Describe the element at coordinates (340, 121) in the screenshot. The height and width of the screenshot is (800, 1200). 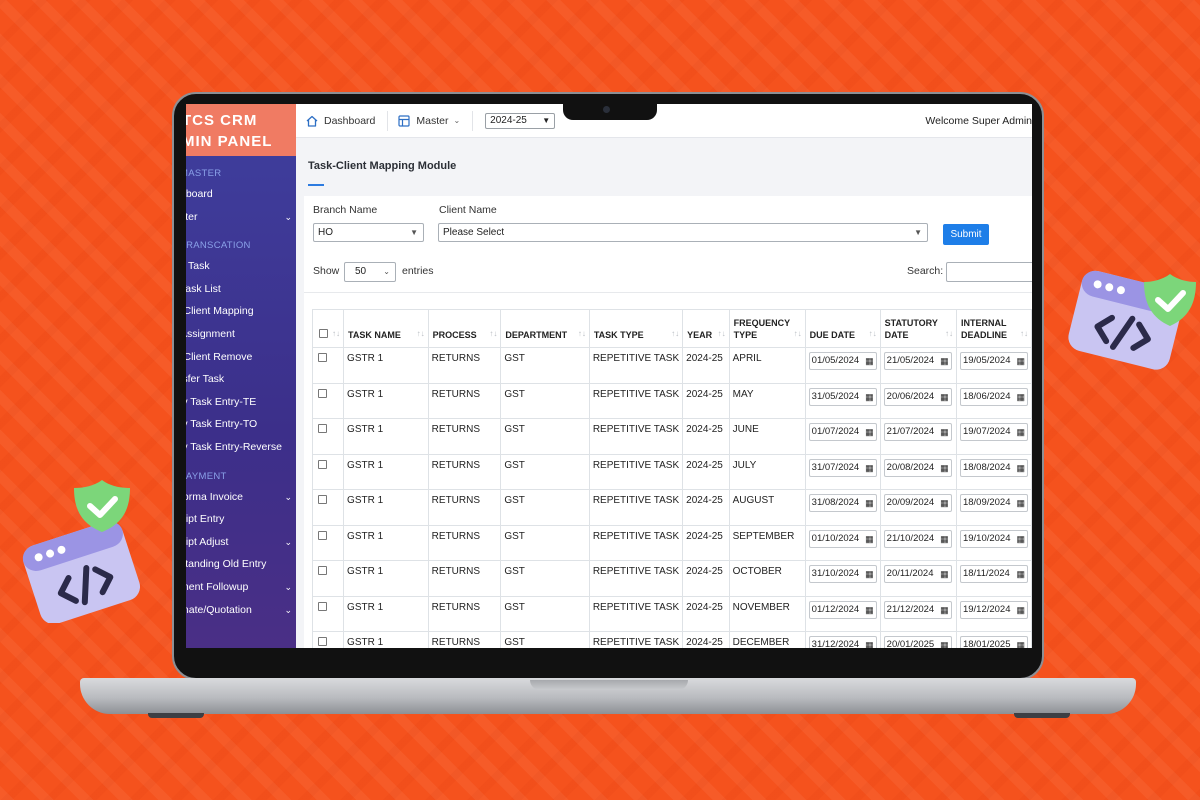
I see `dashboard-link: Dashboard` at that location.